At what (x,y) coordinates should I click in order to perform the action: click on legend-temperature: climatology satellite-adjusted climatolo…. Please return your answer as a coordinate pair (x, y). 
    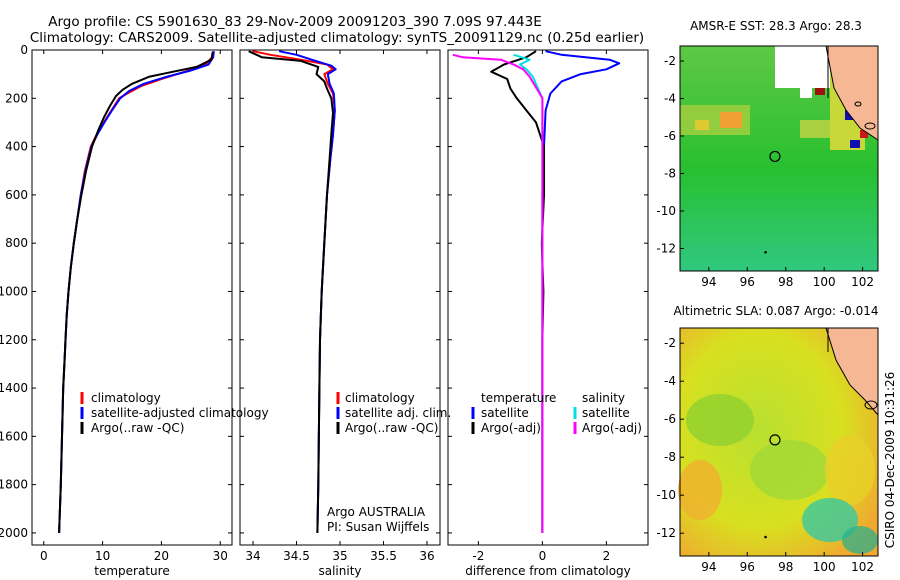
    Looking at the image, I should click on (174, 413).